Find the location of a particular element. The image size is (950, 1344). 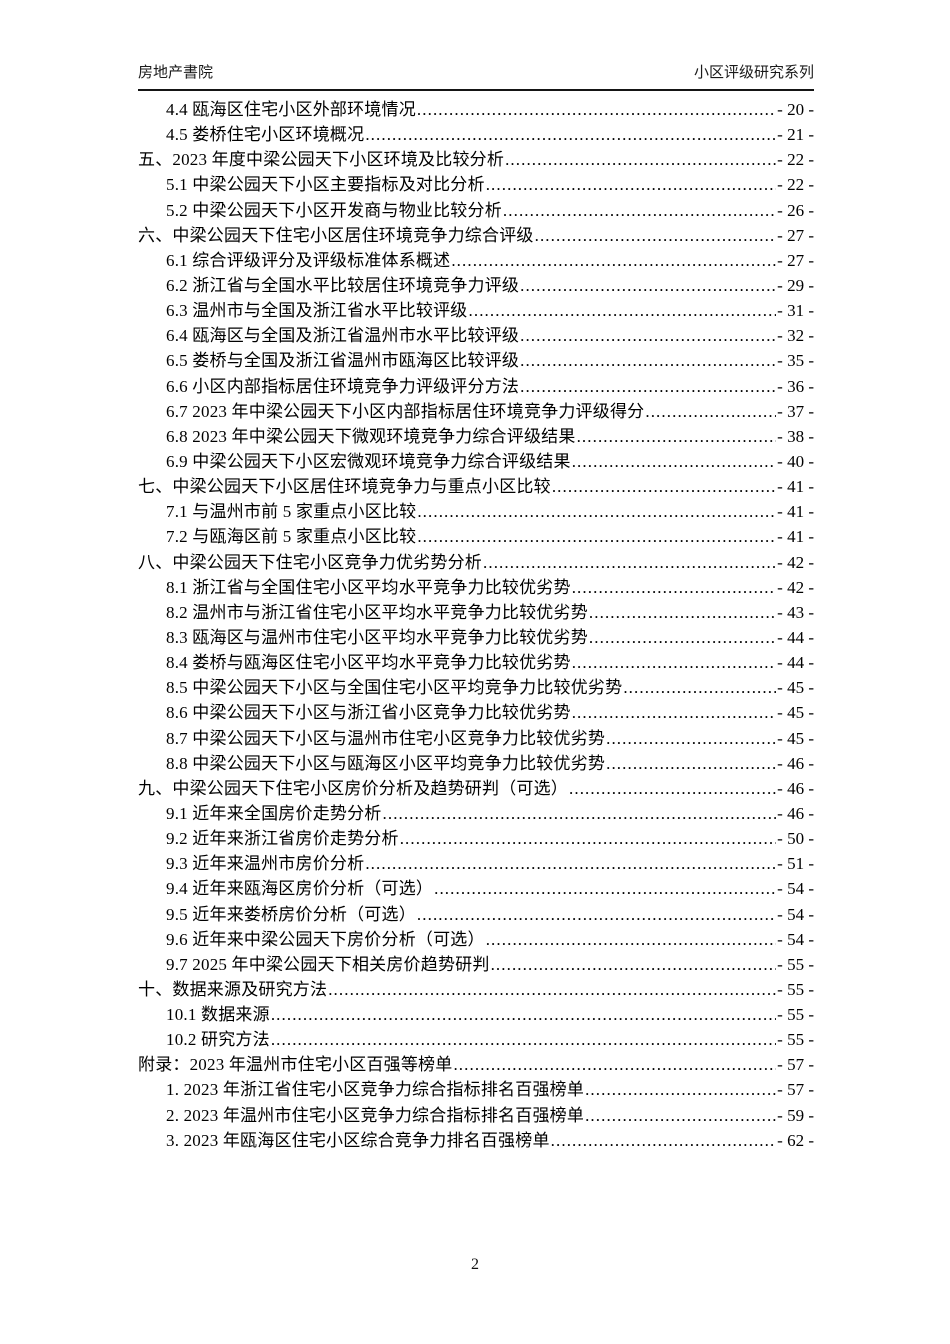

toc-entry: 7.2 与瓯海区前 5 家重点小区比较 - 41 - is located at coordinates (476, 536).